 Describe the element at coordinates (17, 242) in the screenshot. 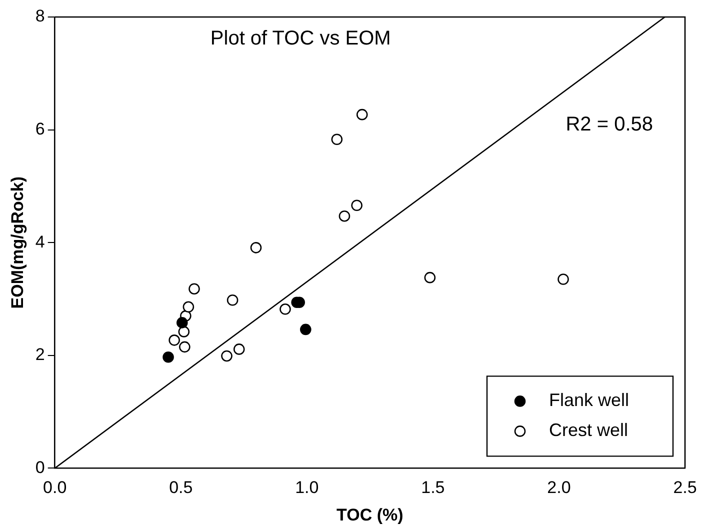

I see `y-axis-title: EOM(mg/gRock)` at that location.